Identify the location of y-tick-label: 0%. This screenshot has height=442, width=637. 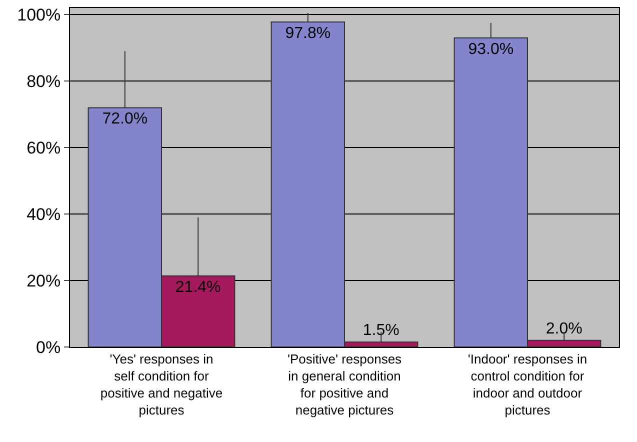
(48, 347).